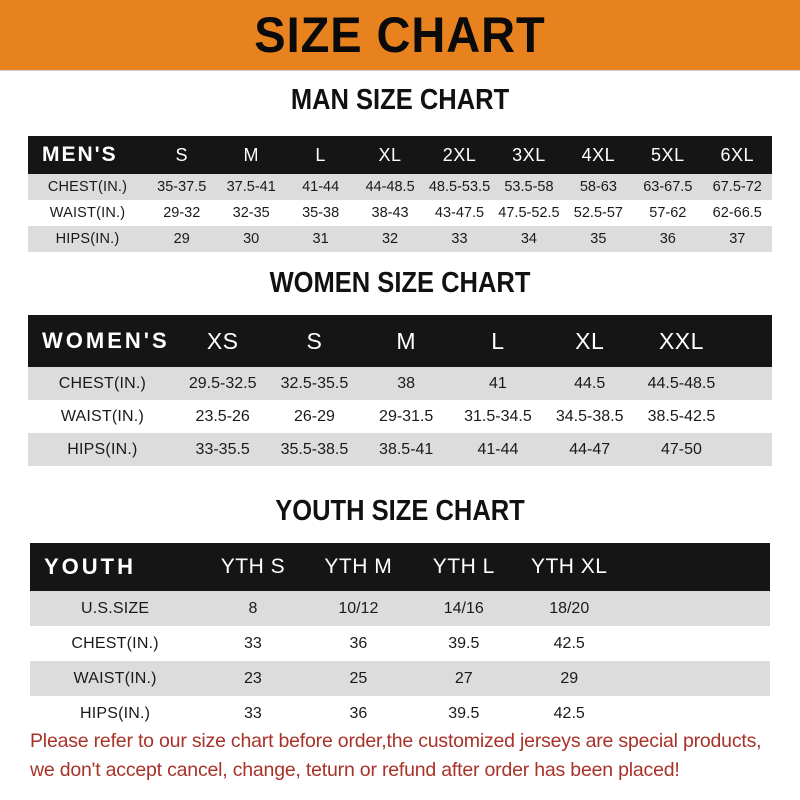 This screenshot has height=800, width=800. I want to click on women-cell-value: 29.5-32.5, so click(222, 383).